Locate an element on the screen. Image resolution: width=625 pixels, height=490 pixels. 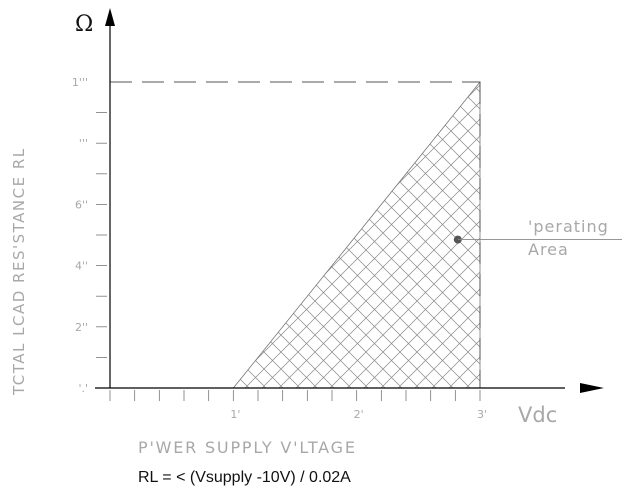
y-tick-labels: '.' 2'' 4'' 6'' ''' 1''' is located at coordinates (80, 235).